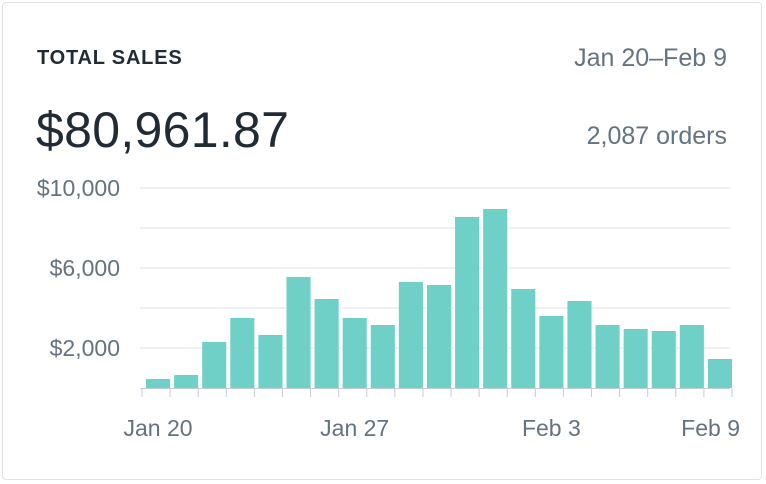 This screenshot has width=766, height=484. What do you see at coordinates (354, 428) in the screenshot?
I see `x-tick-label: Jan 27` at bounding box center [354, 428].